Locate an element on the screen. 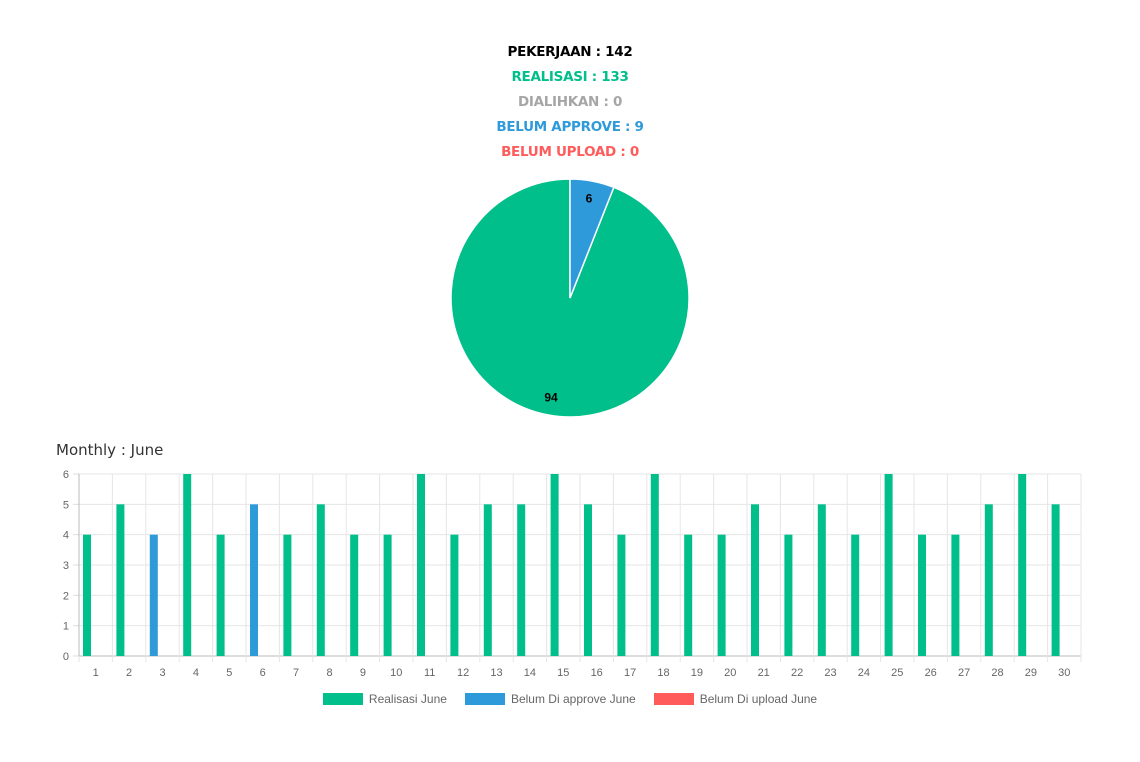 This screenshot has width=1140, height=762. x-tick-label: 29 is located at coordinates (1031, 673).